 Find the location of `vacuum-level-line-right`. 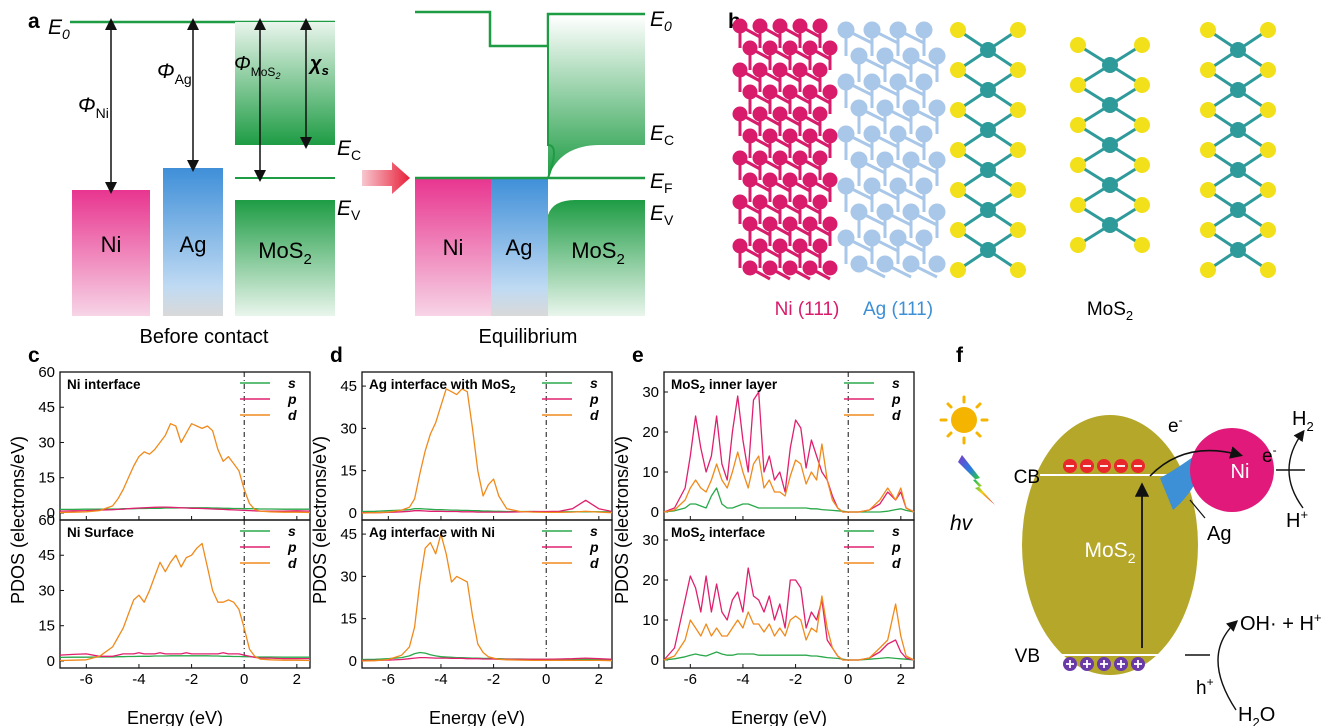

vacuum-level-line-right is located at coordinates (530, 29).